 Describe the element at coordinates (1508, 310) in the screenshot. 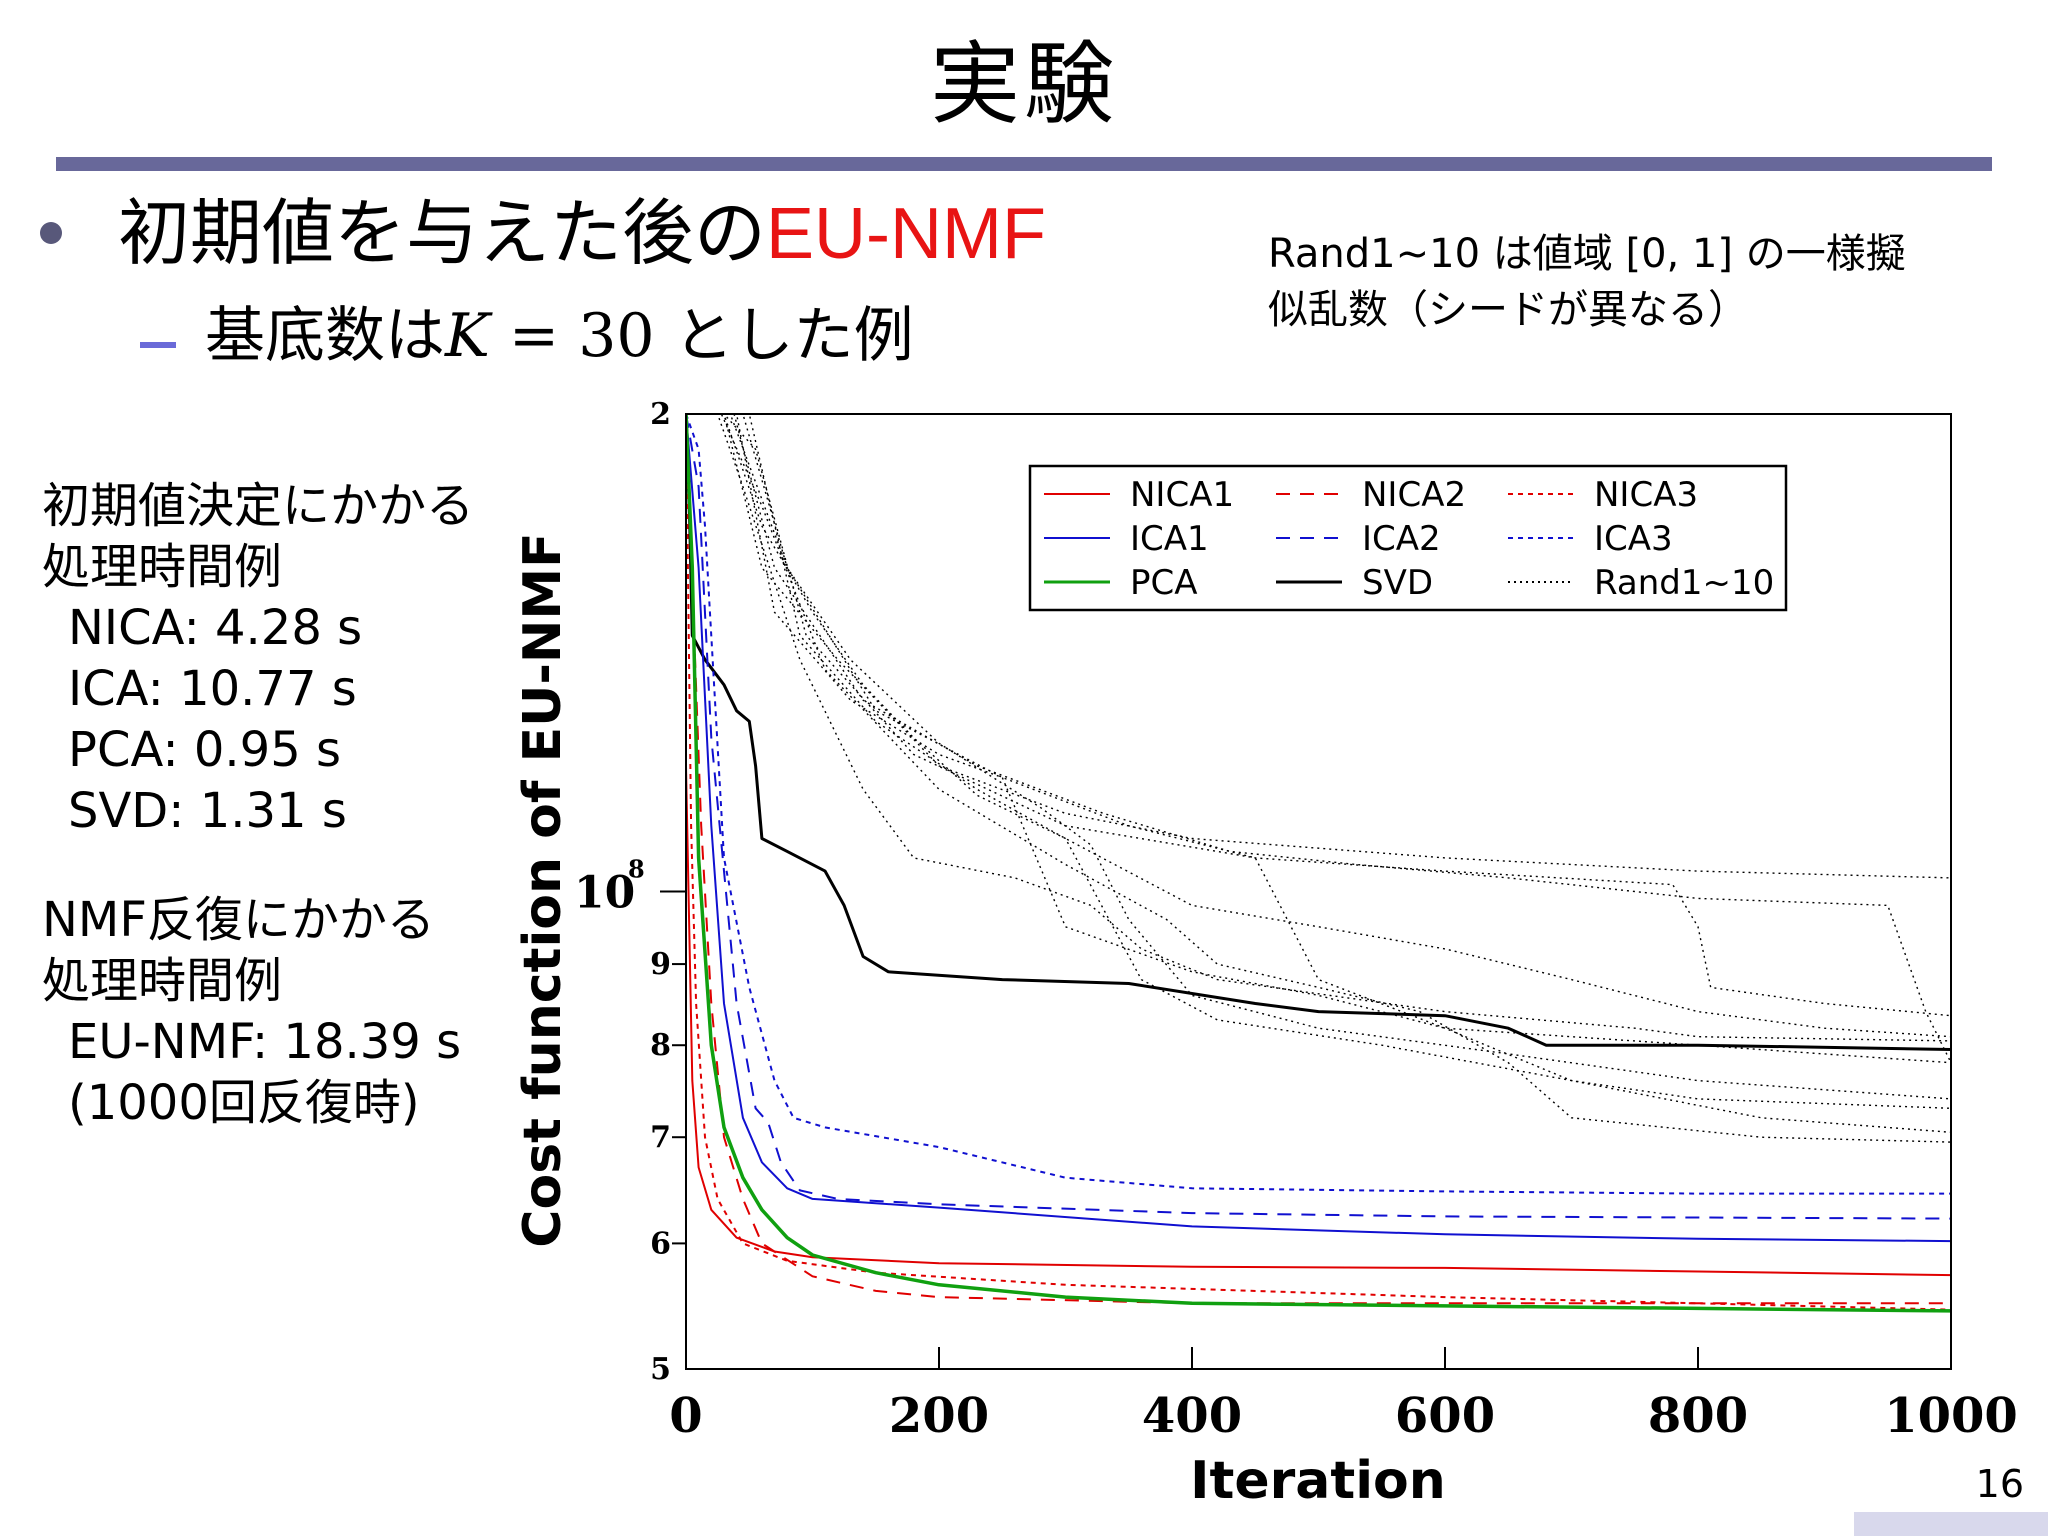

I see `note-line: 似乱数（シードが異なる）` at that location.